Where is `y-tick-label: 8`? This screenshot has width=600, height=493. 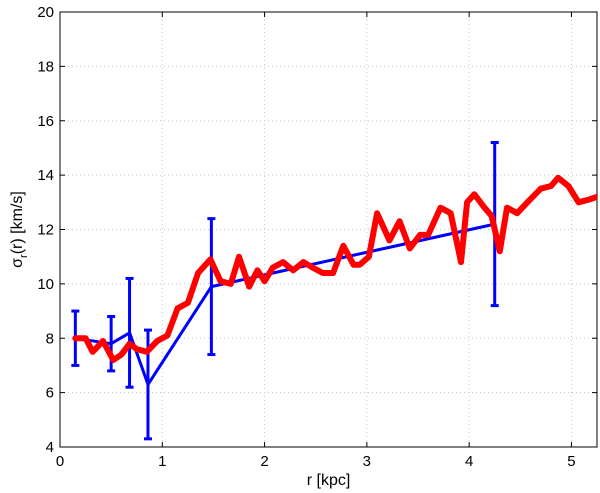
y-tick-label: 8 is located at coordinates (50, 338).